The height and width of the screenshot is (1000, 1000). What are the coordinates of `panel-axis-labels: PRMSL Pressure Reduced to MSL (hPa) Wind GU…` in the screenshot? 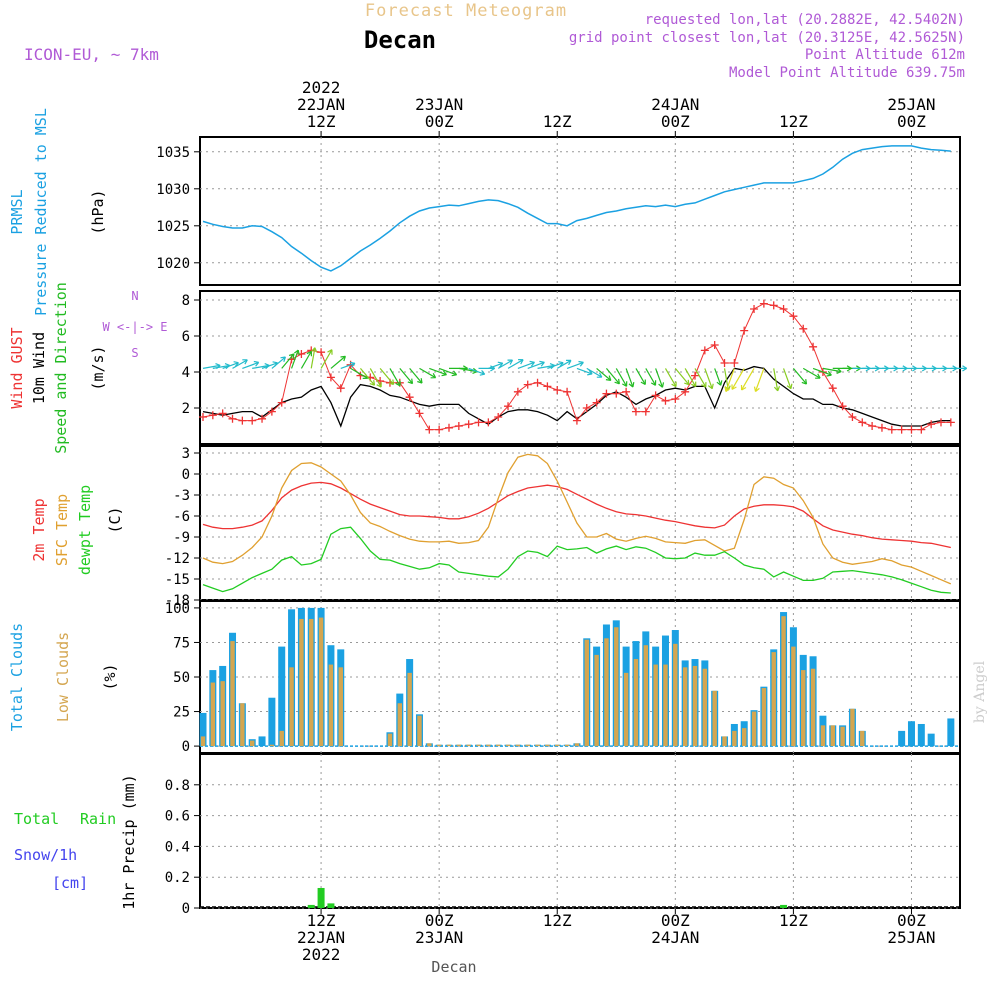 It's located at (88, 509).